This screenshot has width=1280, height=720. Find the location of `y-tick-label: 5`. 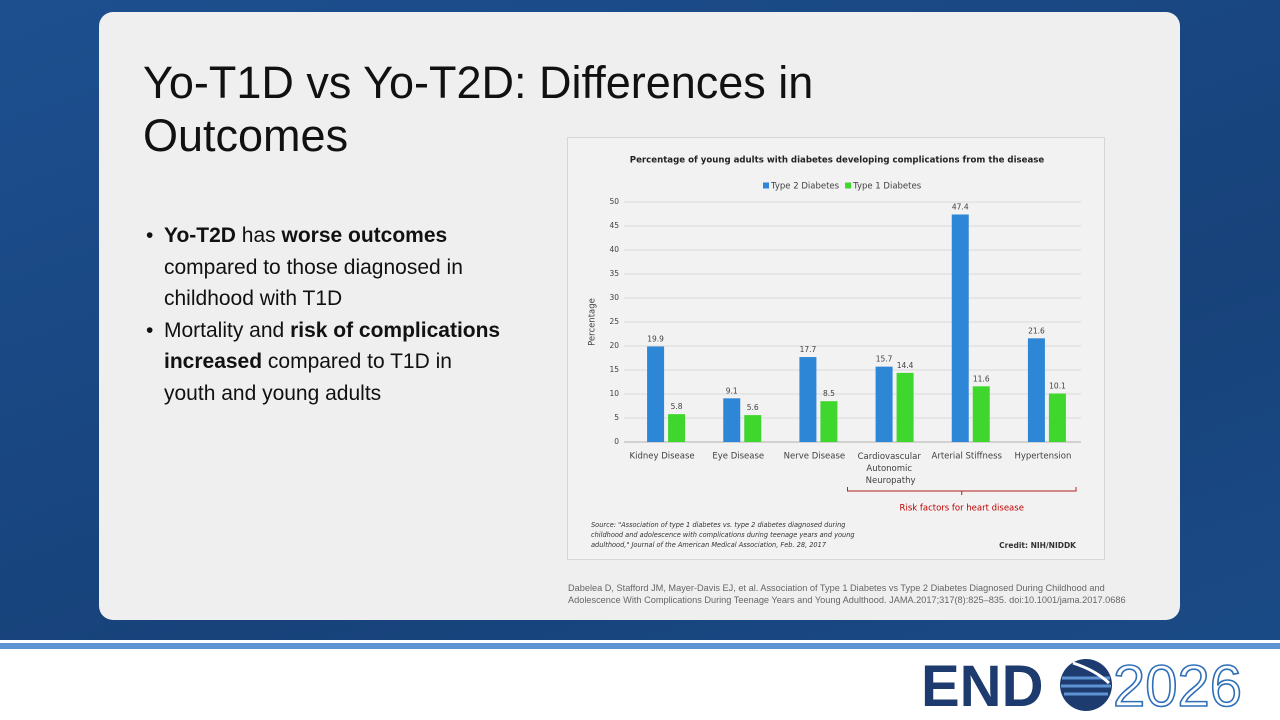

y-tick-label: 5 is located at coordinates (616, 417).